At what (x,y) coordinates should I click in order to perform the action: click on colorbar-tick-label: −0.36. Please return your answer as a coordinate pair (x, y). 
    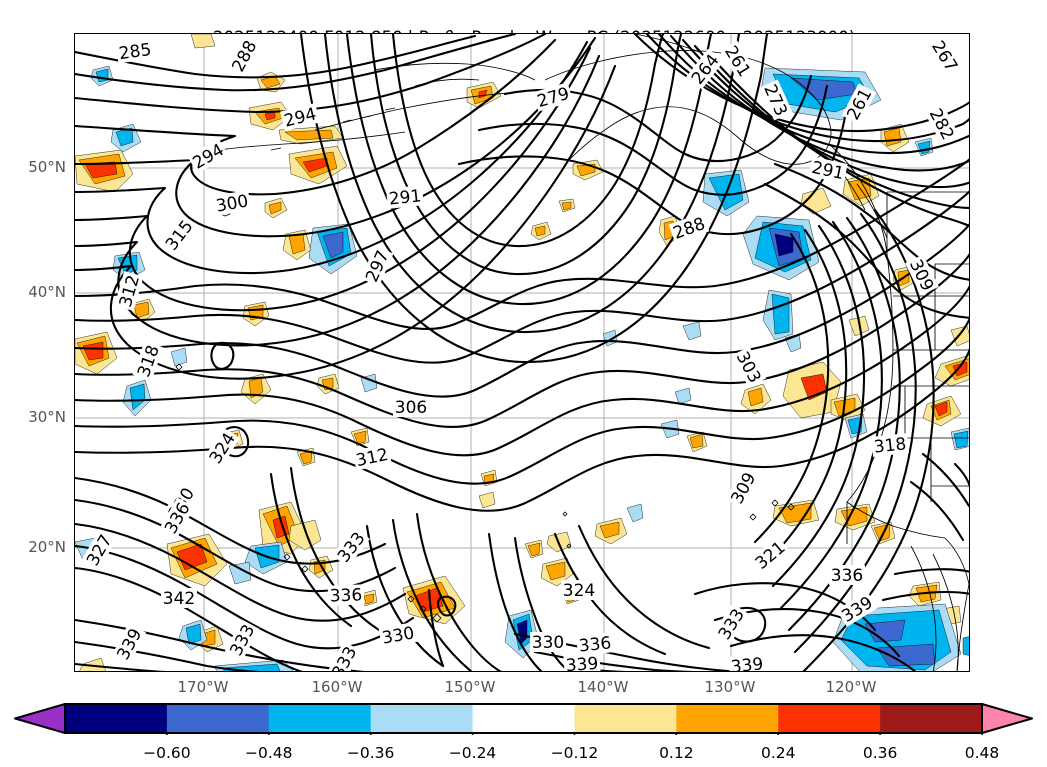
    Looking at the image, I should click on (370, 753).